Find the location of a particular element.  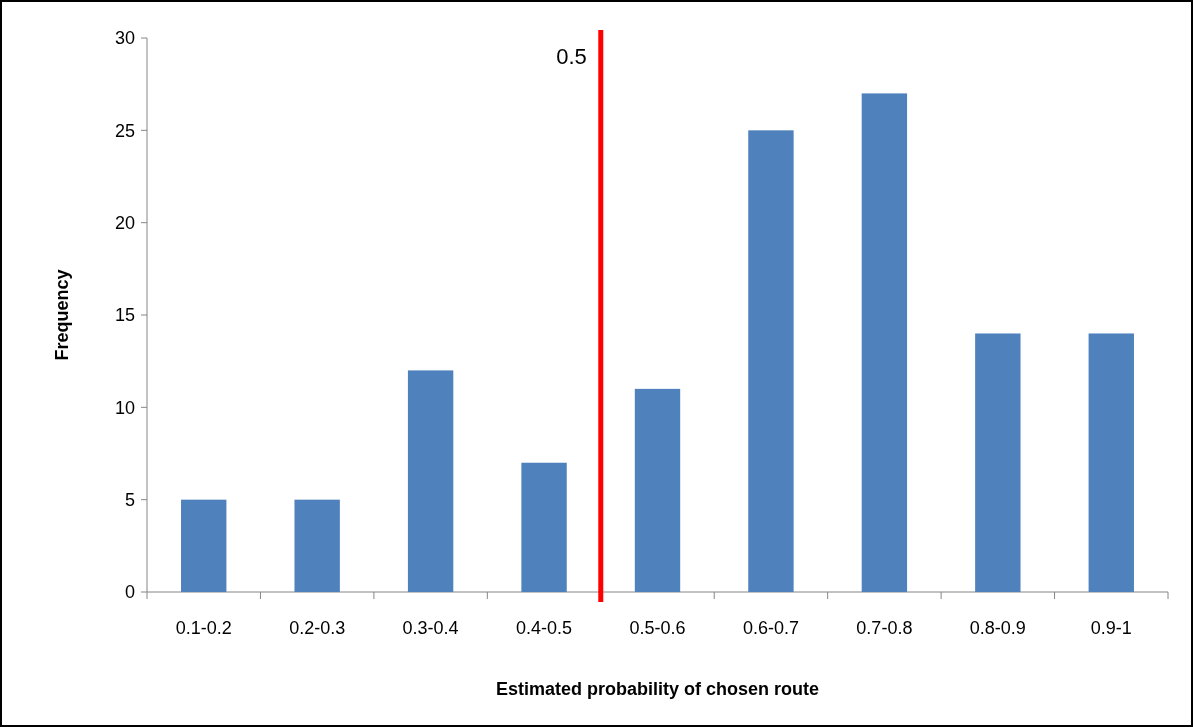

x-tick-label: 0.3-0.4 is located at coordinates (430, 628).